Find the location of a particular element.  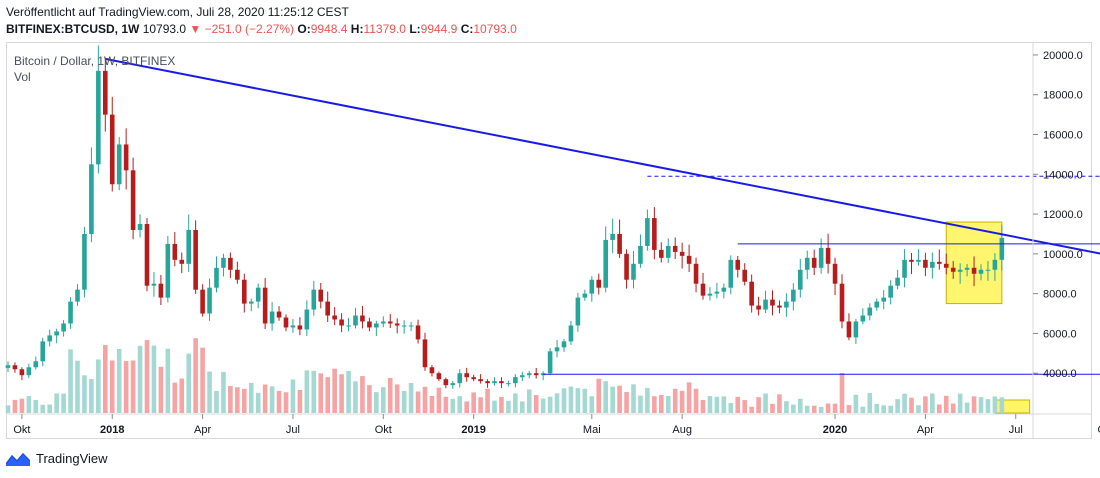

tradingview-brand: TradingView is located at coordinates (57, 458).